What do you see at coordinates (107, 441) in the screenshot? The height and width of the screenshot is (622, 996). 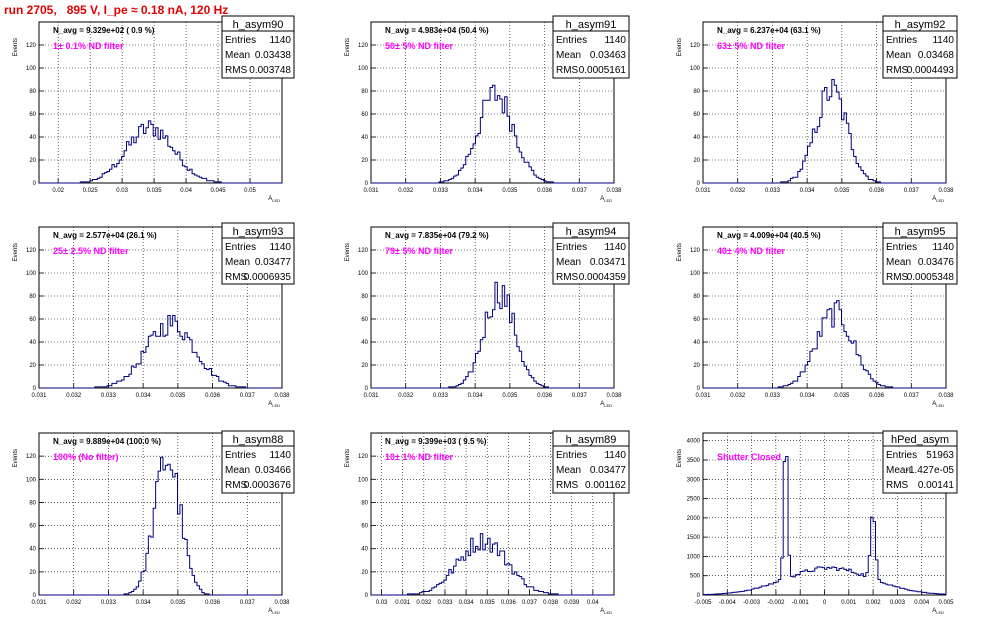 I see `navg-label: N_avg = 9.889e+04 (100.0 %)` at bounding box center [107, 441].